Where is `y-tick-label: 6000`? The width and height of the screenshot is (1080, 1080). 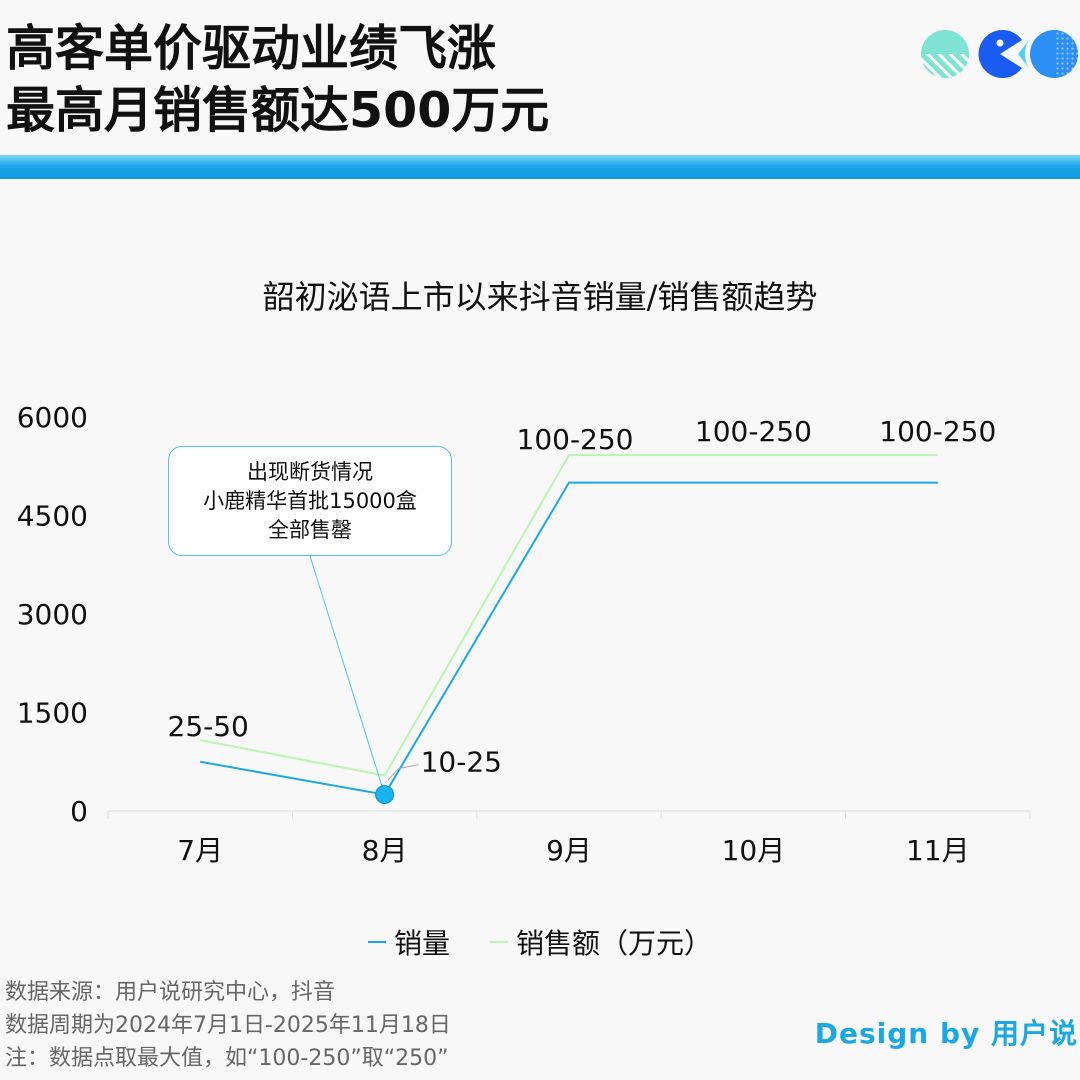
y-tick-label: 6000 is located at coordinates (52, 417).